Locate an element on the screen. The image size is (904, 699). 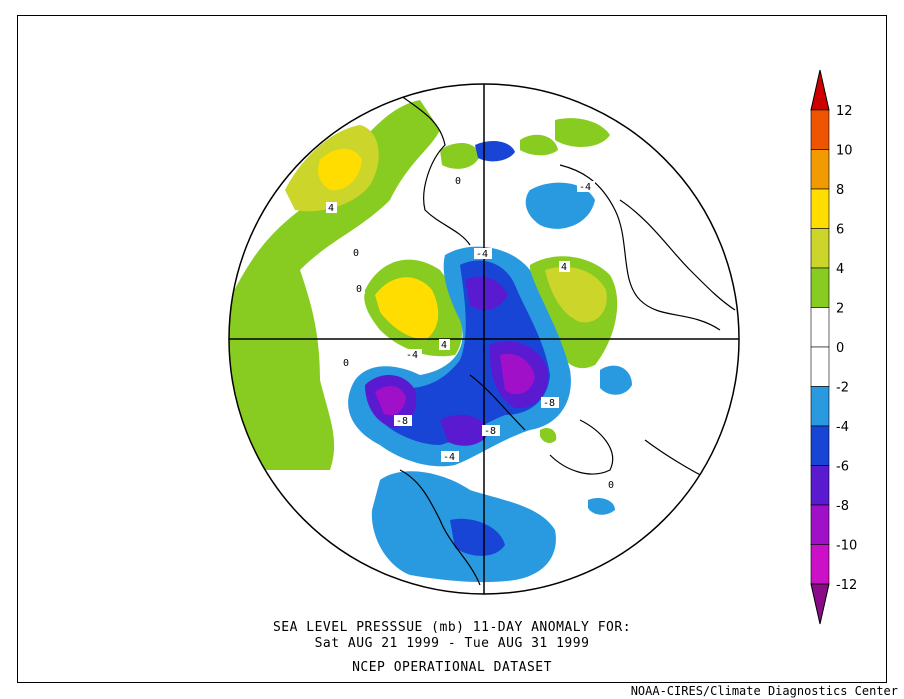
colorbar-tick-label: -8 is located at coordinates (842, 506).